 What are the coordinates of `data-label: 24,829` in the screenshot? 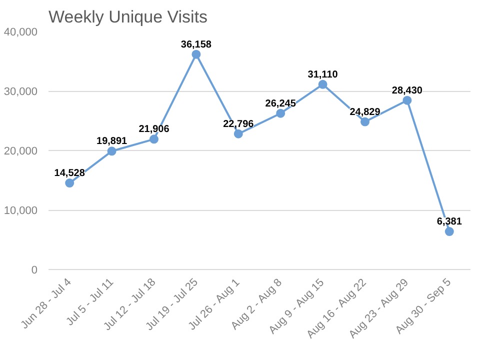 It's located at (365, 112).